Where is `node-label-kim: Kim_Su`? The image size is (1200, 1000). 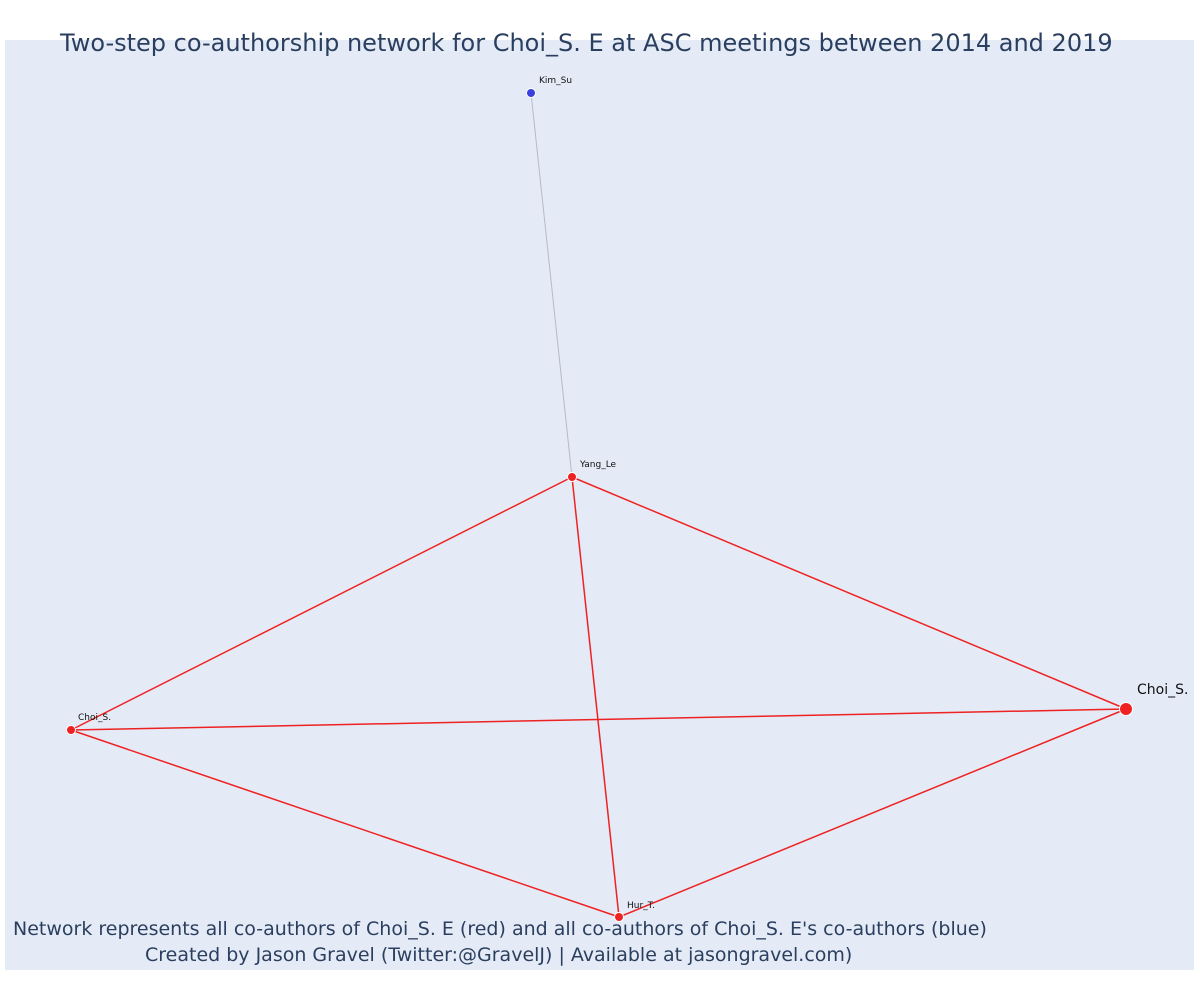
node-label-kim: Kim_Su is located at coordinates (555, 81).